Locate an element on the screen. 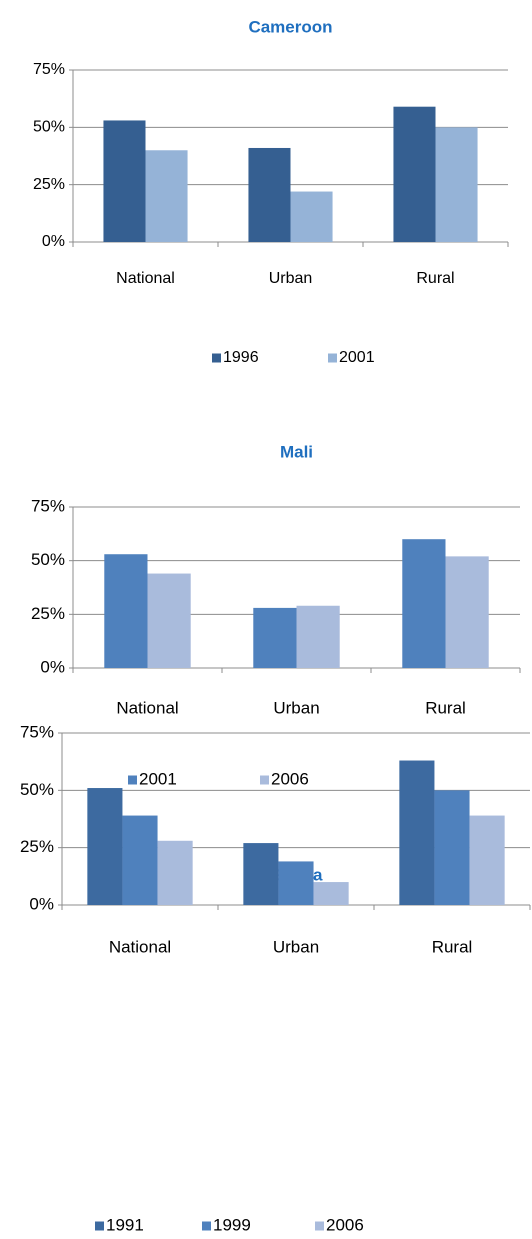  legend-label: 1991 is located at coordinates (125, 1224).